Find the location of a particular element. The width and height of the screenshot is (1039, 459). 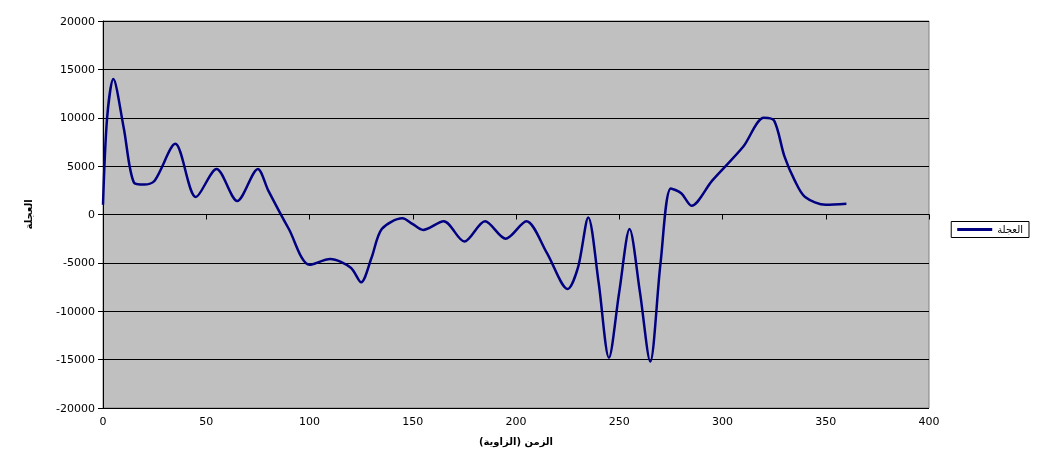

x-axis-title: الزمن (الزاوية) is located at coordinates (516, 441).